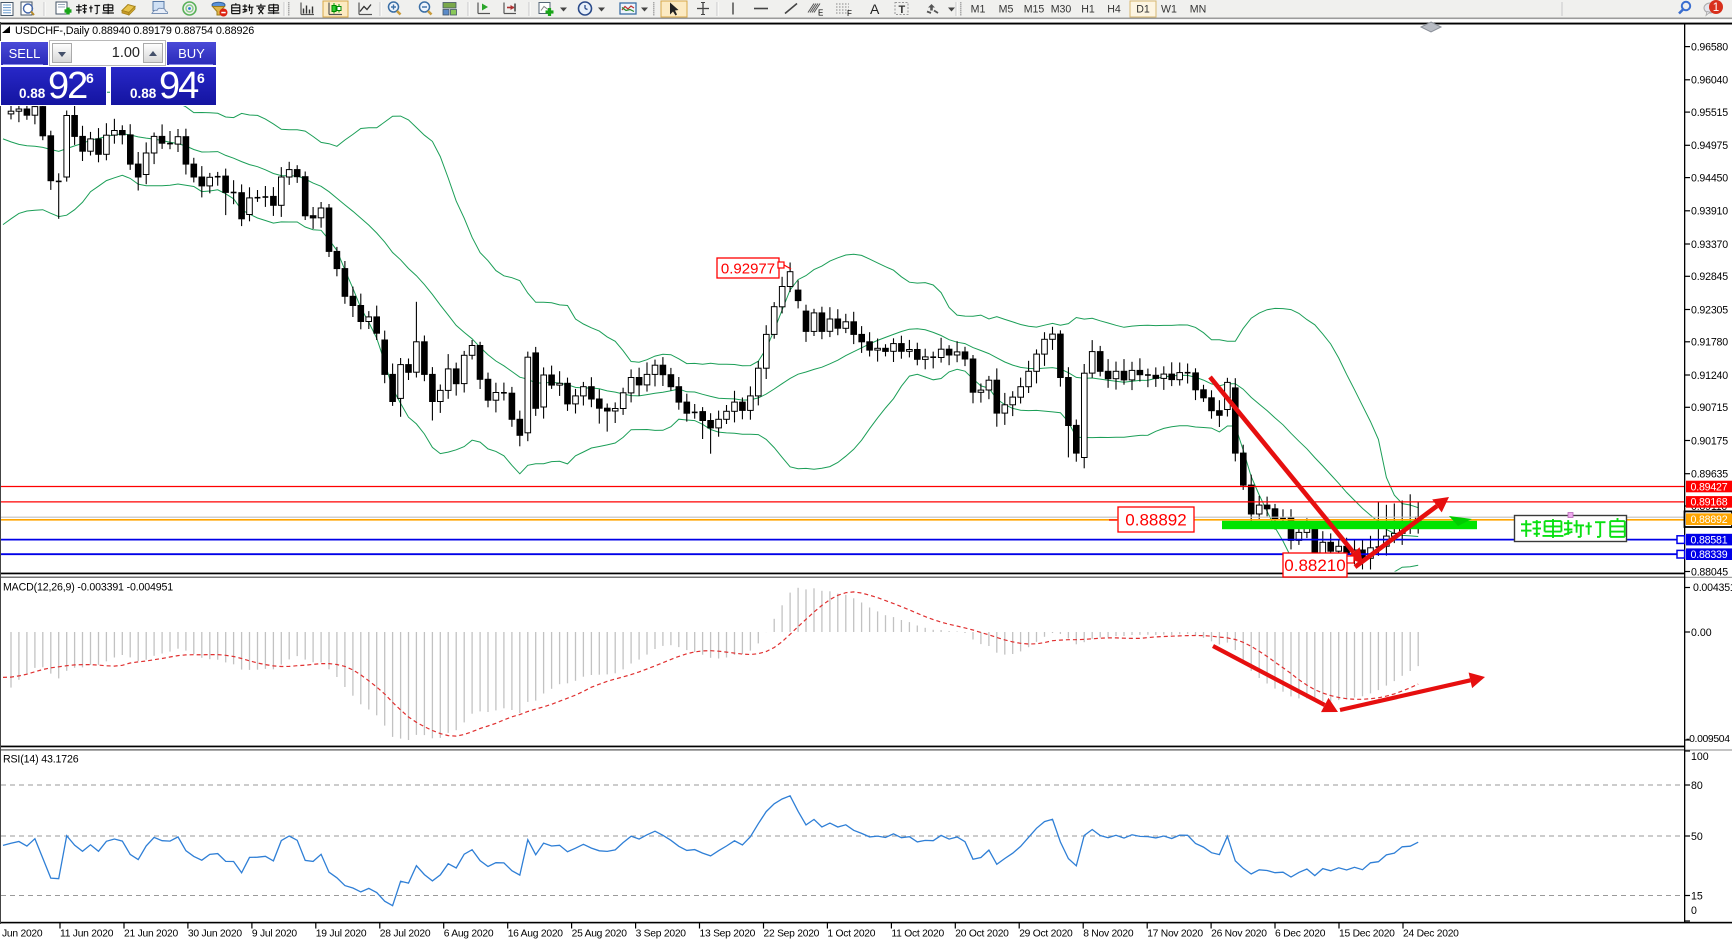 The image size is (1732, 941). I want to click on svg-text: 17 Nov 2020, so click(1175, 934).